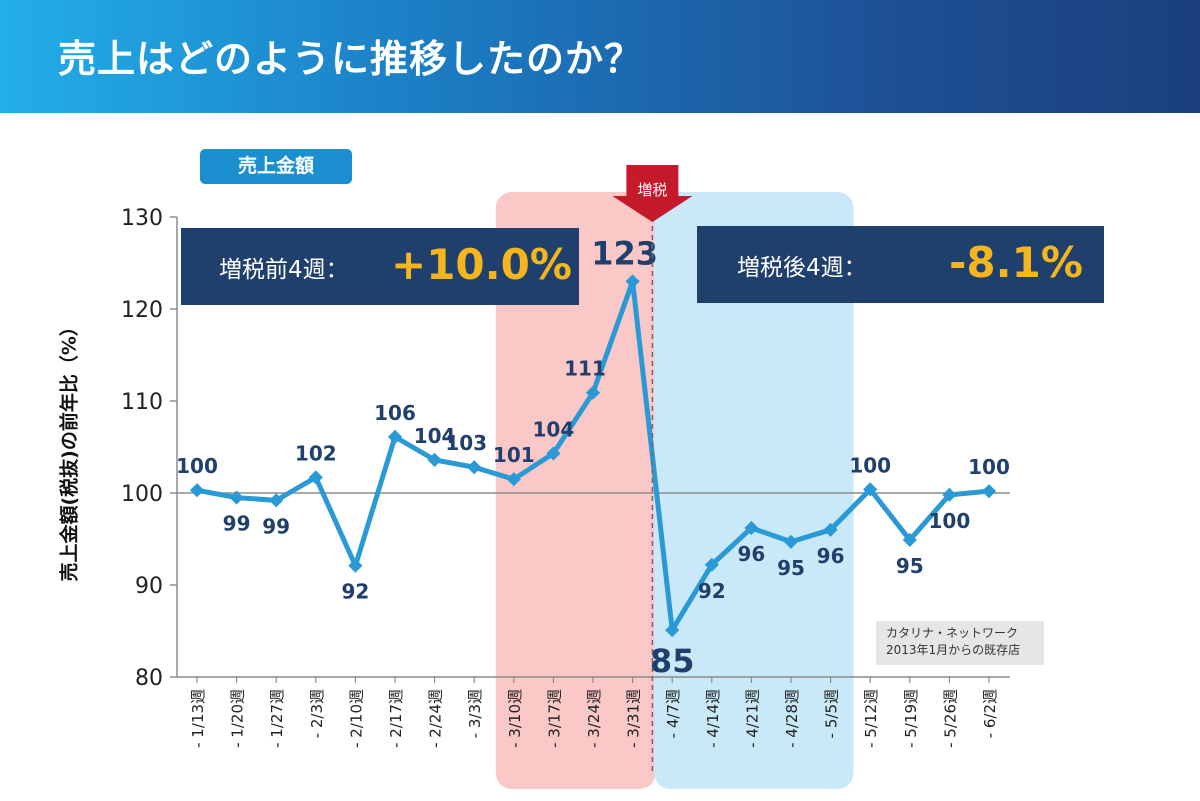 The height and width of the screenshot is (801, 1200). I want to click on data-label: 85, so click(672, 661).